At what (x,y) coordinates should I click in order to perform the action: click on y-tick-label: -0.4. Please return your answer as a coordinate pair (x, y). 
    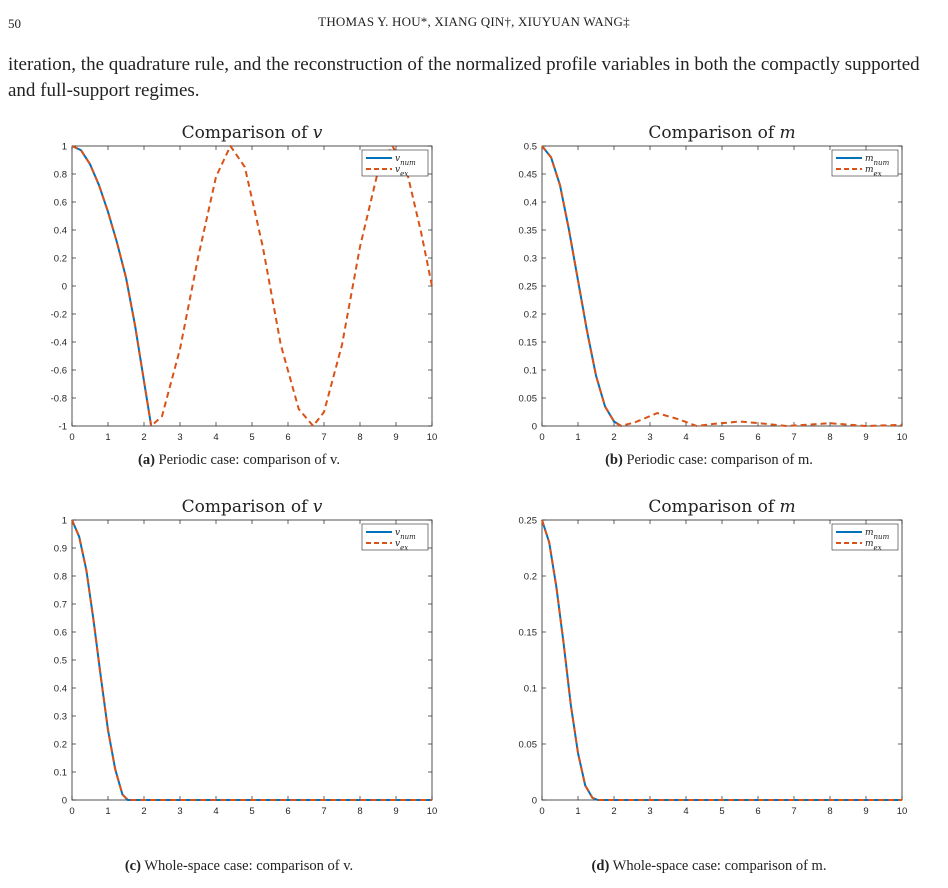
    Looking at the image, I should click on (59, 343).